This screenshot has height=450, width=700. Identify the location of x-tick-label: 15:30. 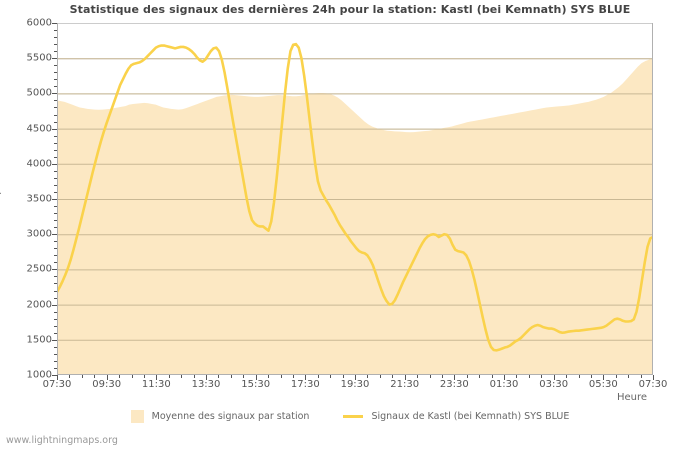
(256, 384).